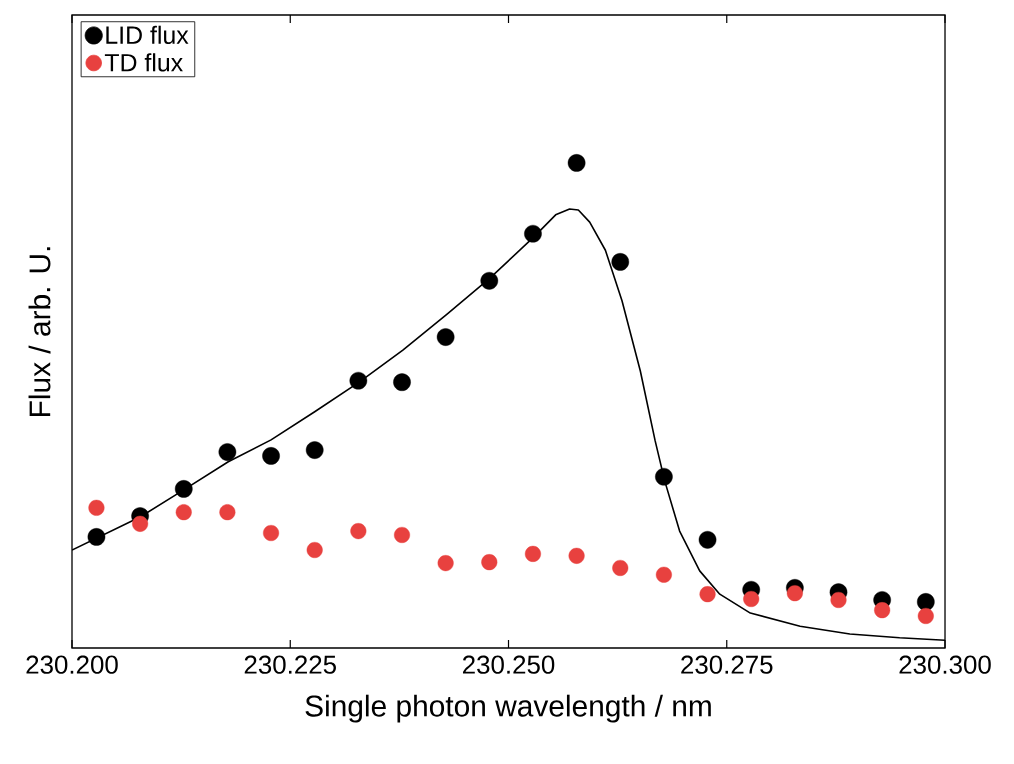 The width and height of the screenshot is (1014, 764). I want to click on legend-label: LID flux, so click(147, 34).